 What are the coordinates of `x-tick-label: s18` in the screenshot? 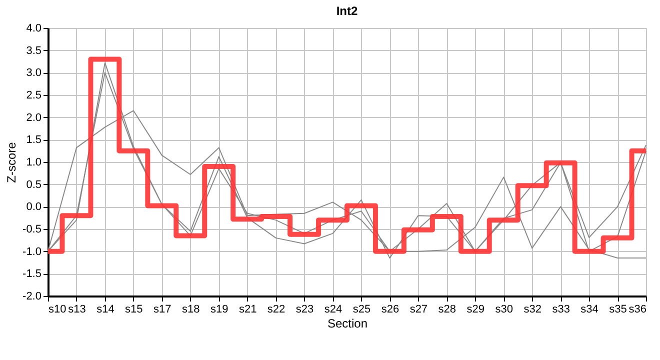 It's located at (191, 310).